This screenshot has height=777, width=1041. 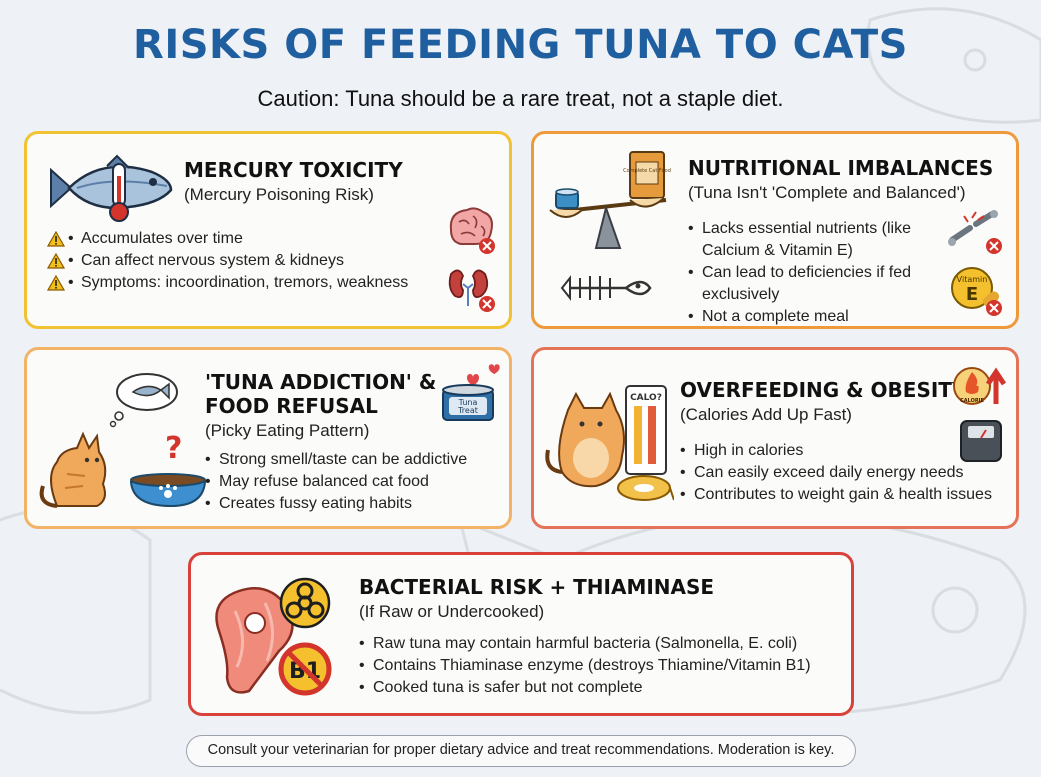 What do you see at coordinates (823, 390) in the screenshot?
I see `obesity-title: OVERFEEDING & OBESITY` at bounding box center [823, 390].